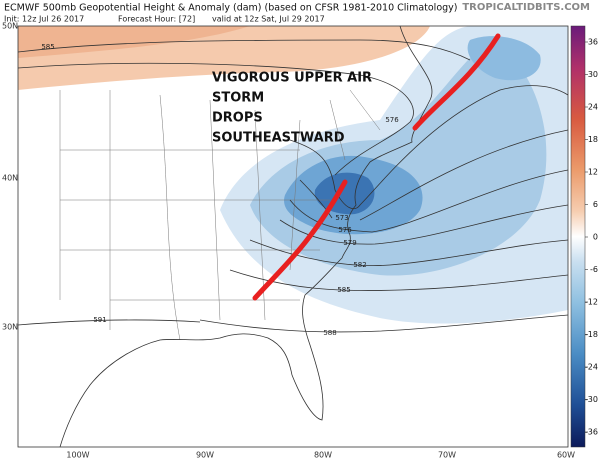 Image resolution: width=600 pixels, height=461 pixels. I want to click on latitude-label: 30N, so click(10, 327).